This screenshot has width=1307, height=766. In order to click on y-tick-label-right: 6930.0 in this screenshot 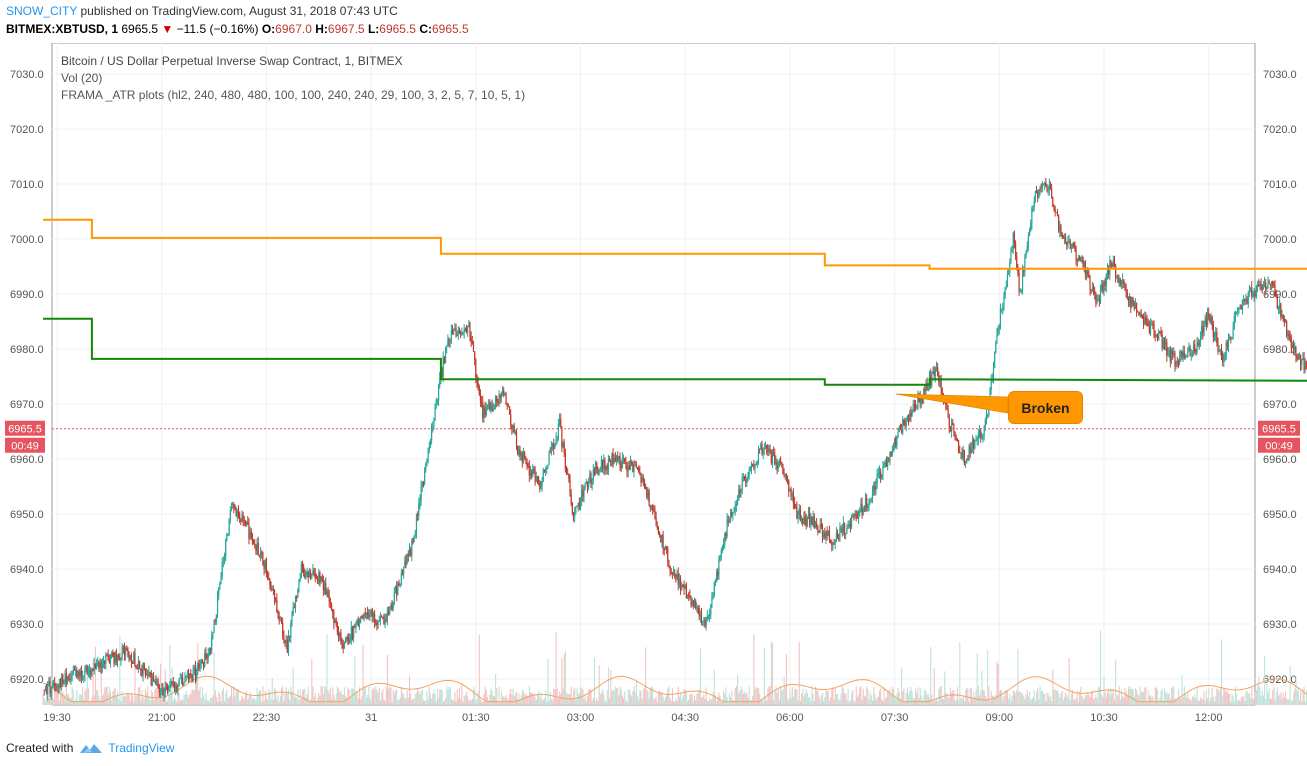, I will do `click(1280, 625)`.